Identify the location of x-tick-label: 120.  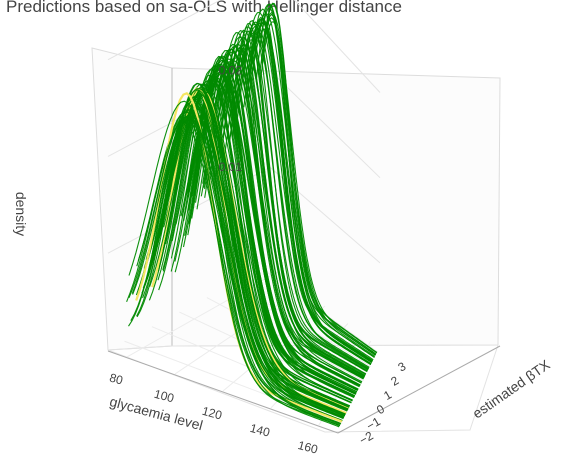
(212, 413).